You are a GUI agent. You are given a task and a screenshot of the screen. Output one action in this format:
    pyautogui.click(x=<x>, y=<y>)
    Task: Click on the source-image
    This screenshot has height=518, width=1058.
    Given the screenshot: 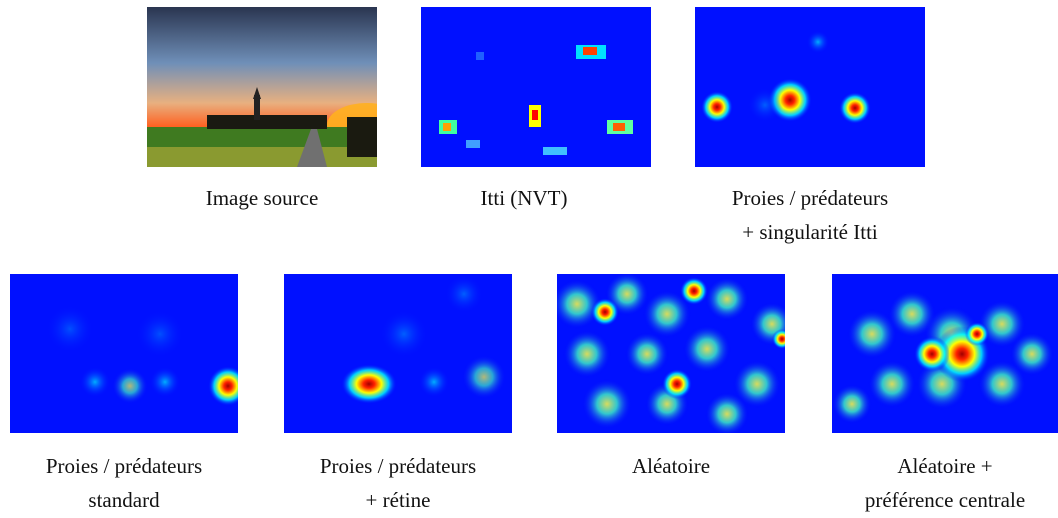 What is the action you would take?
    pyautogui.click(x=262, y=87)
    